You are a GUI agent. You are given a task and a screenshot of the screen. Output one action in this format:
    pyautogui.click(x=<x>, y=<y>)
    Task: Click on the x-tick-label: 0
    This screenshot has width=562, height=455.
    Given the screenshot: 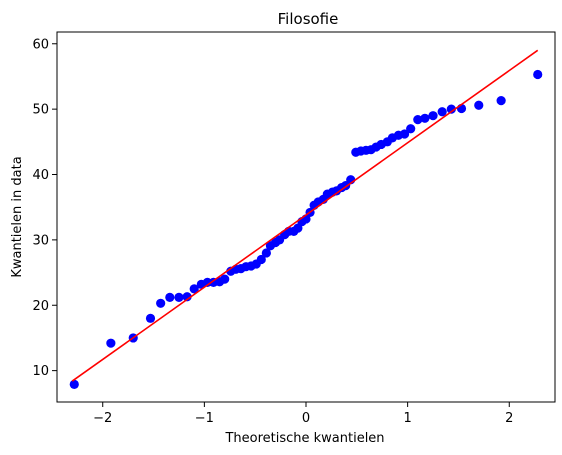 What is the action you would take?
    pyautogui.click(x=306, y=418)
    